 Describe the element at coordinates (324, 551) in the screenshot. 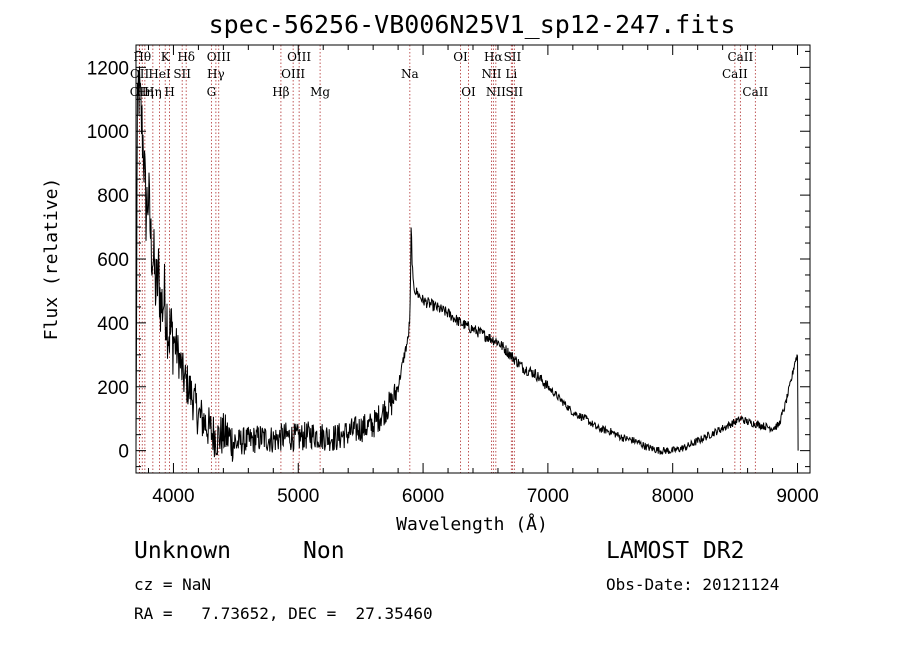

I see `subclass-label: Non` at that location.